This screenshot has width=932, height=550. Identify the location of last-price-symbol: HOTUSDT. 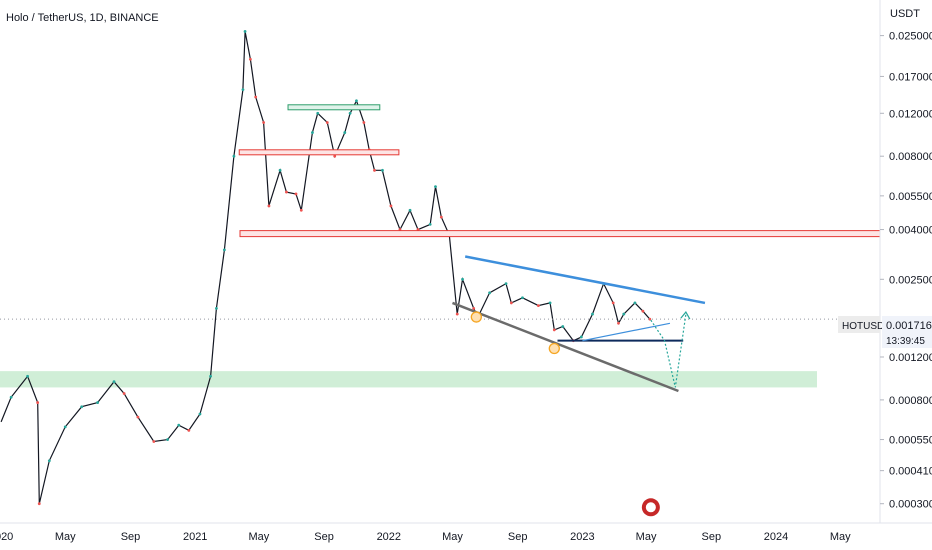
(866, 326).